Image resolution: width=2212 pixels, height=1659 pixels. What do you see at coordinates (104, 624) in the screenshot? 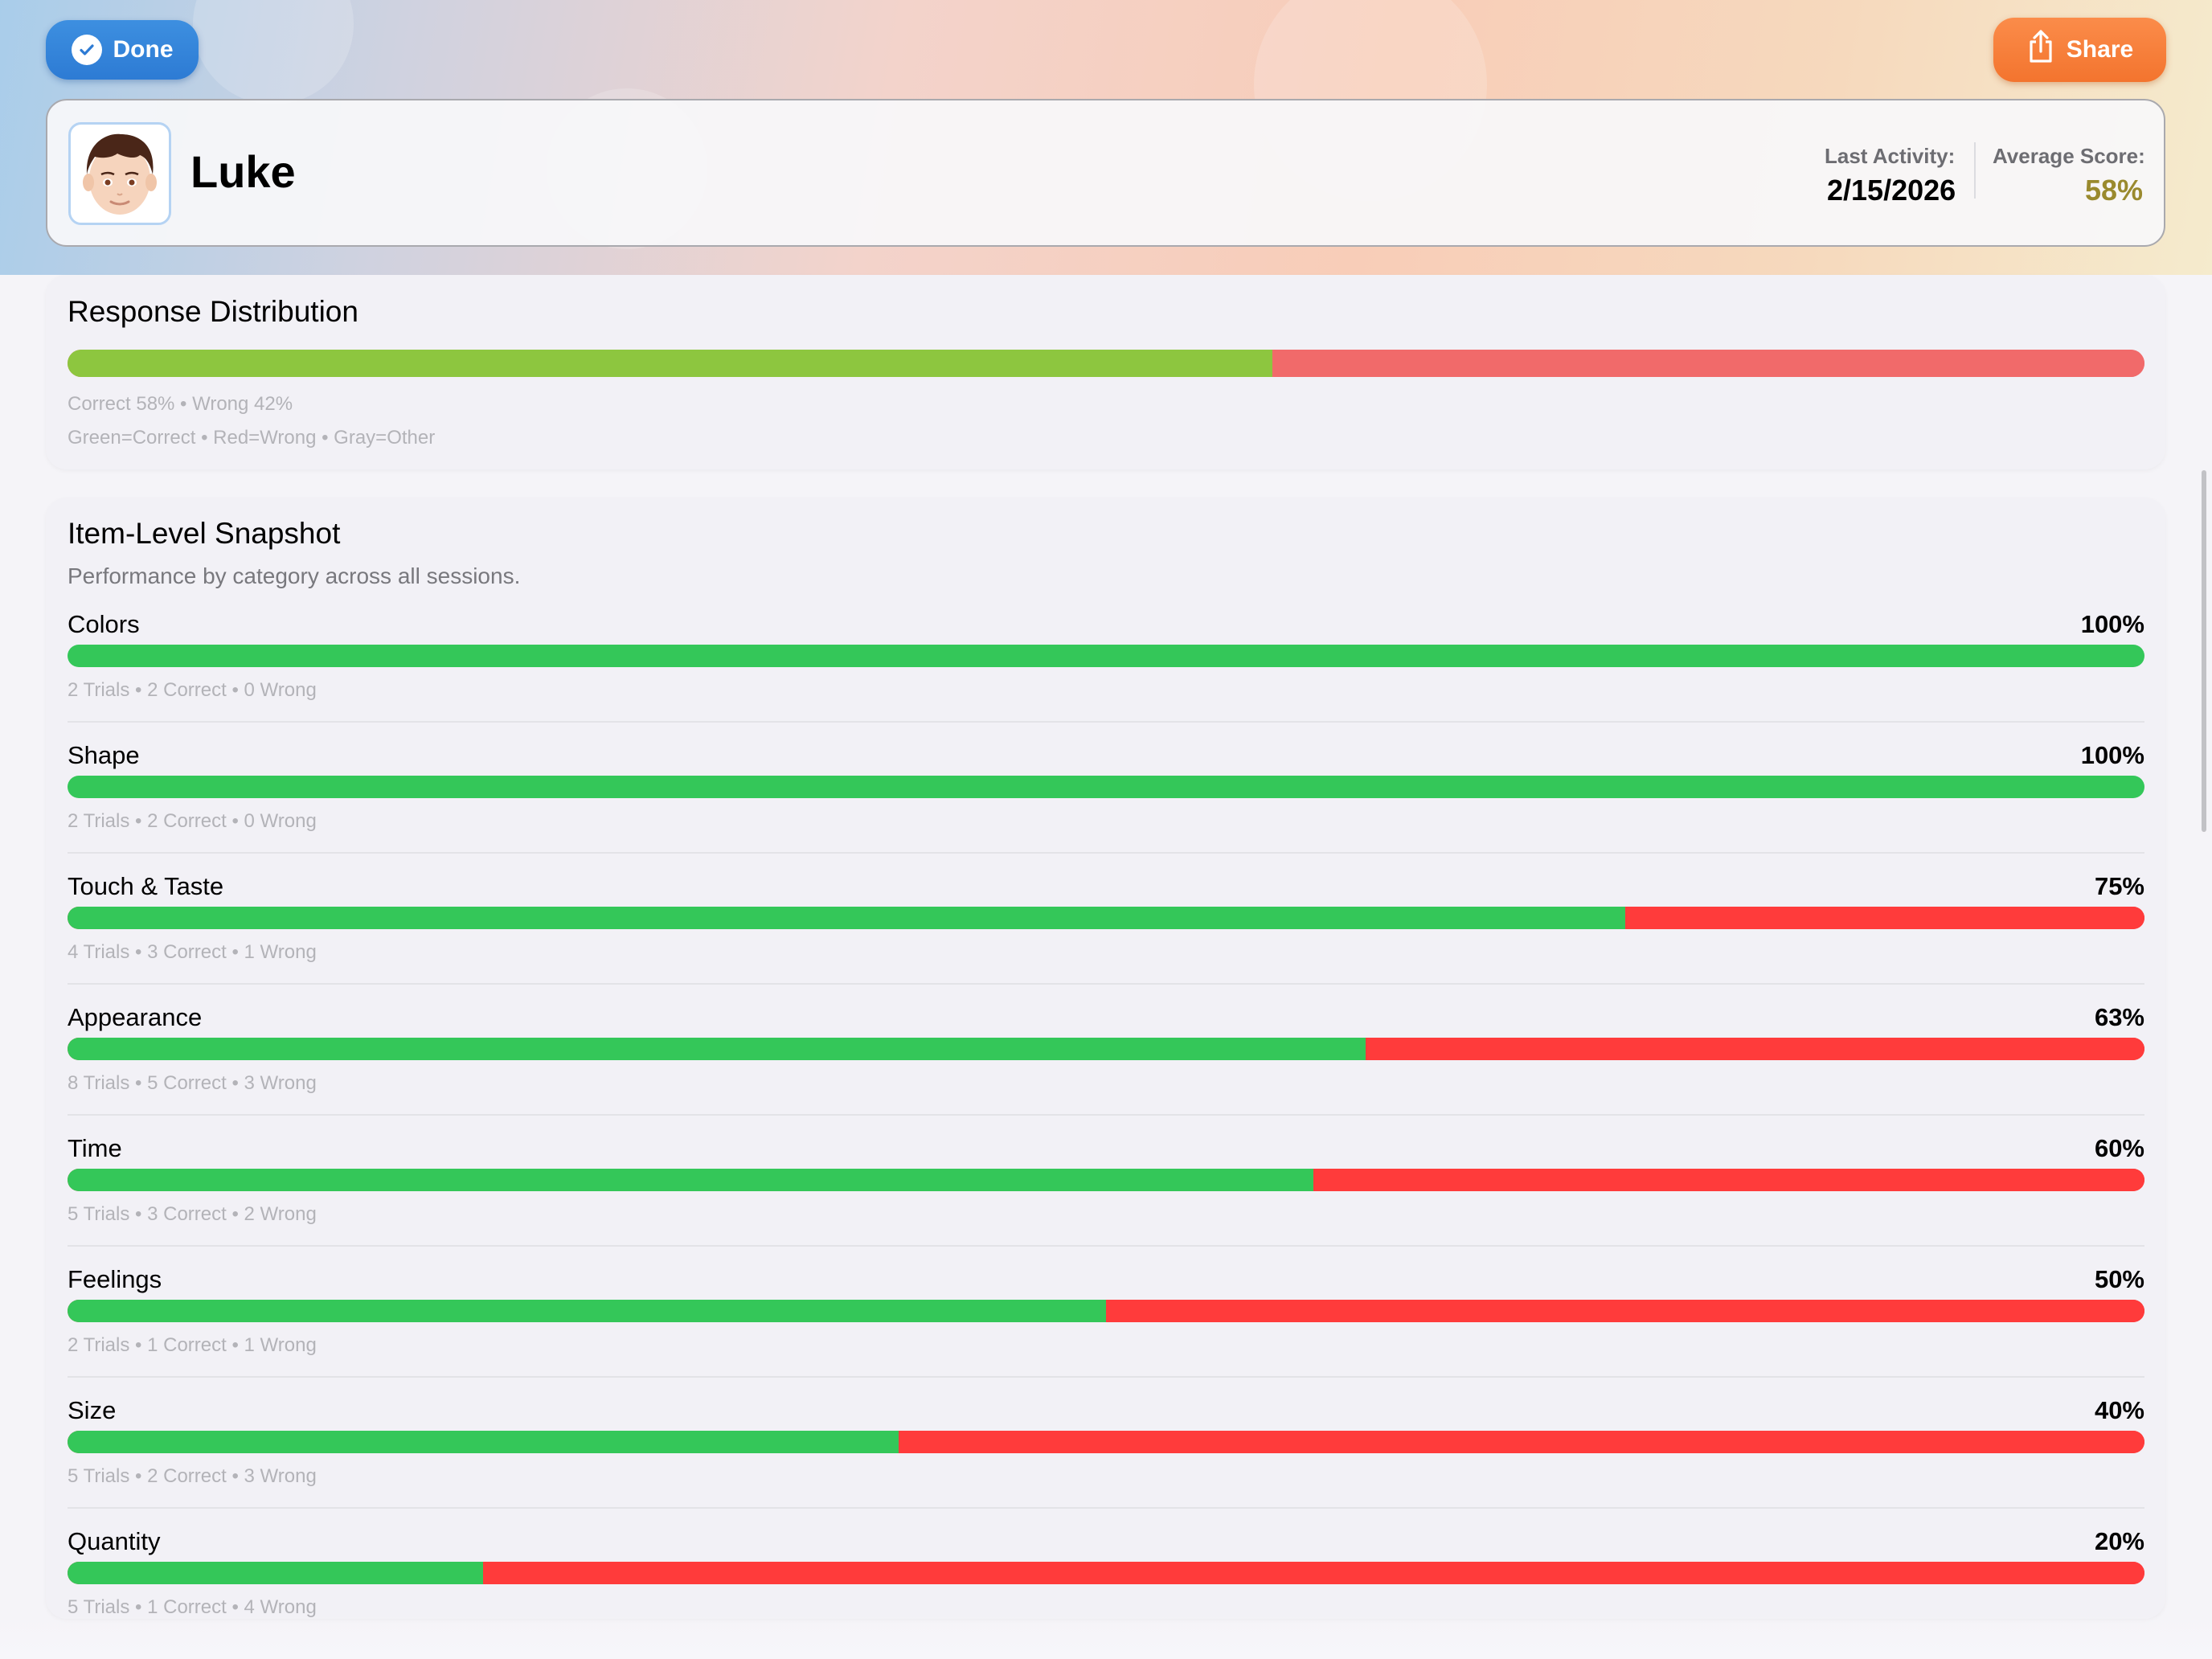
I see `category-name: Colors` at bounding box center [104, 624].